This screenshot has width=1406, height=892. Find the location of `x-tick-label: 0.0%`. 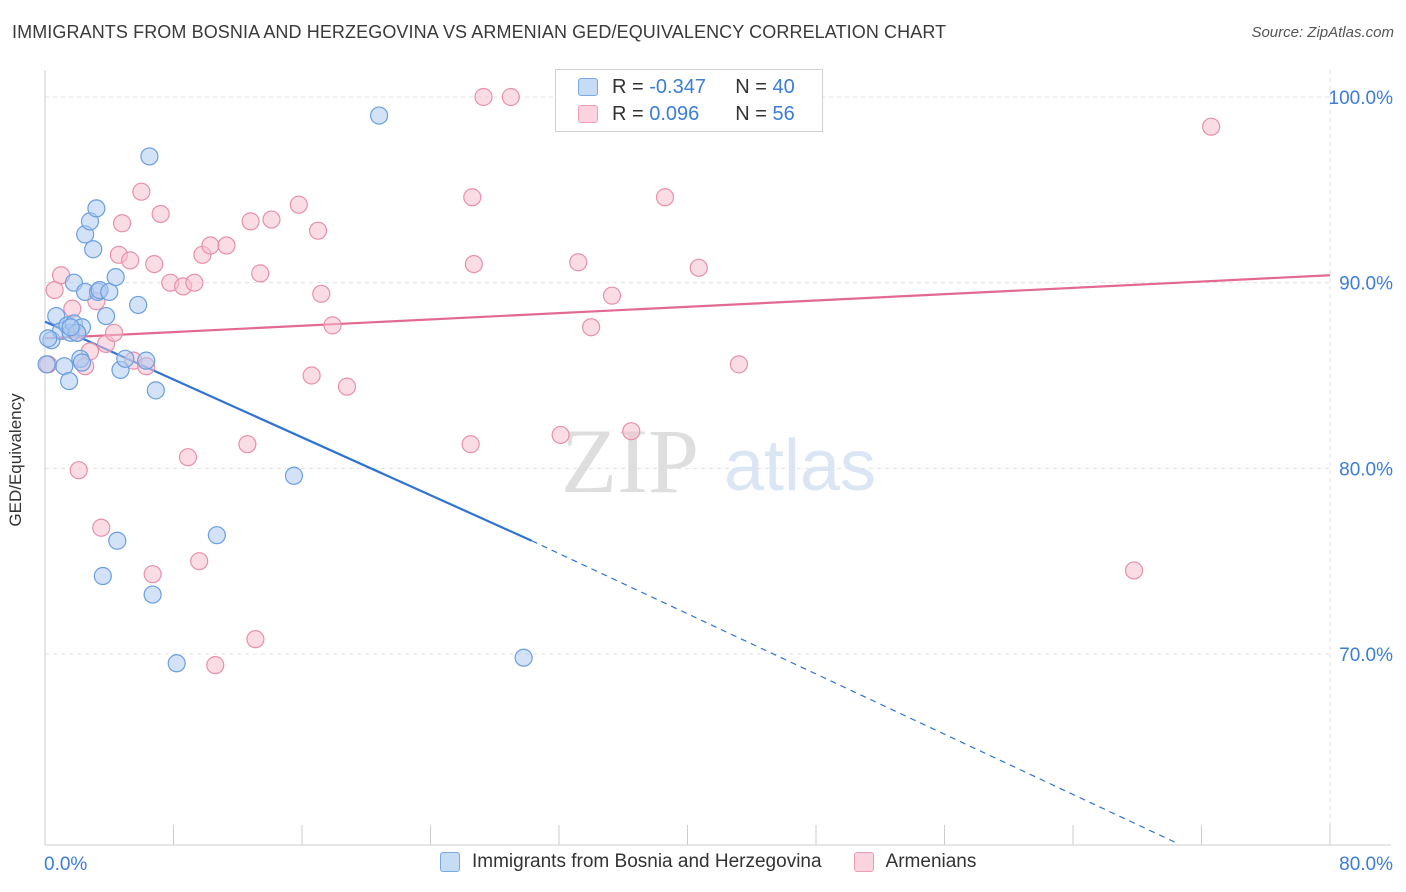

x-tick-label: 0.0% is located at coordinates (65, 864).